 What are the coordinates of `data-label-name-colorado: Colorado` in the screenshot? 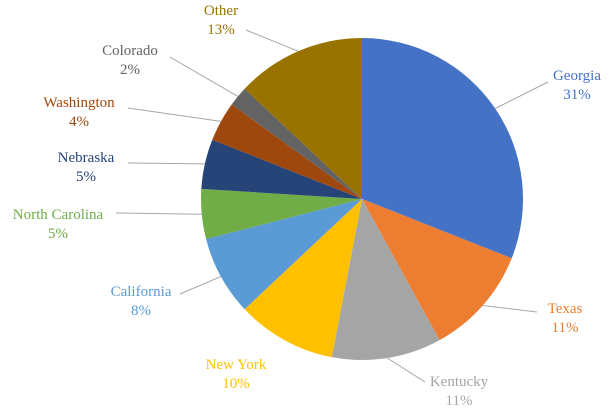 It's located at (130, 51).